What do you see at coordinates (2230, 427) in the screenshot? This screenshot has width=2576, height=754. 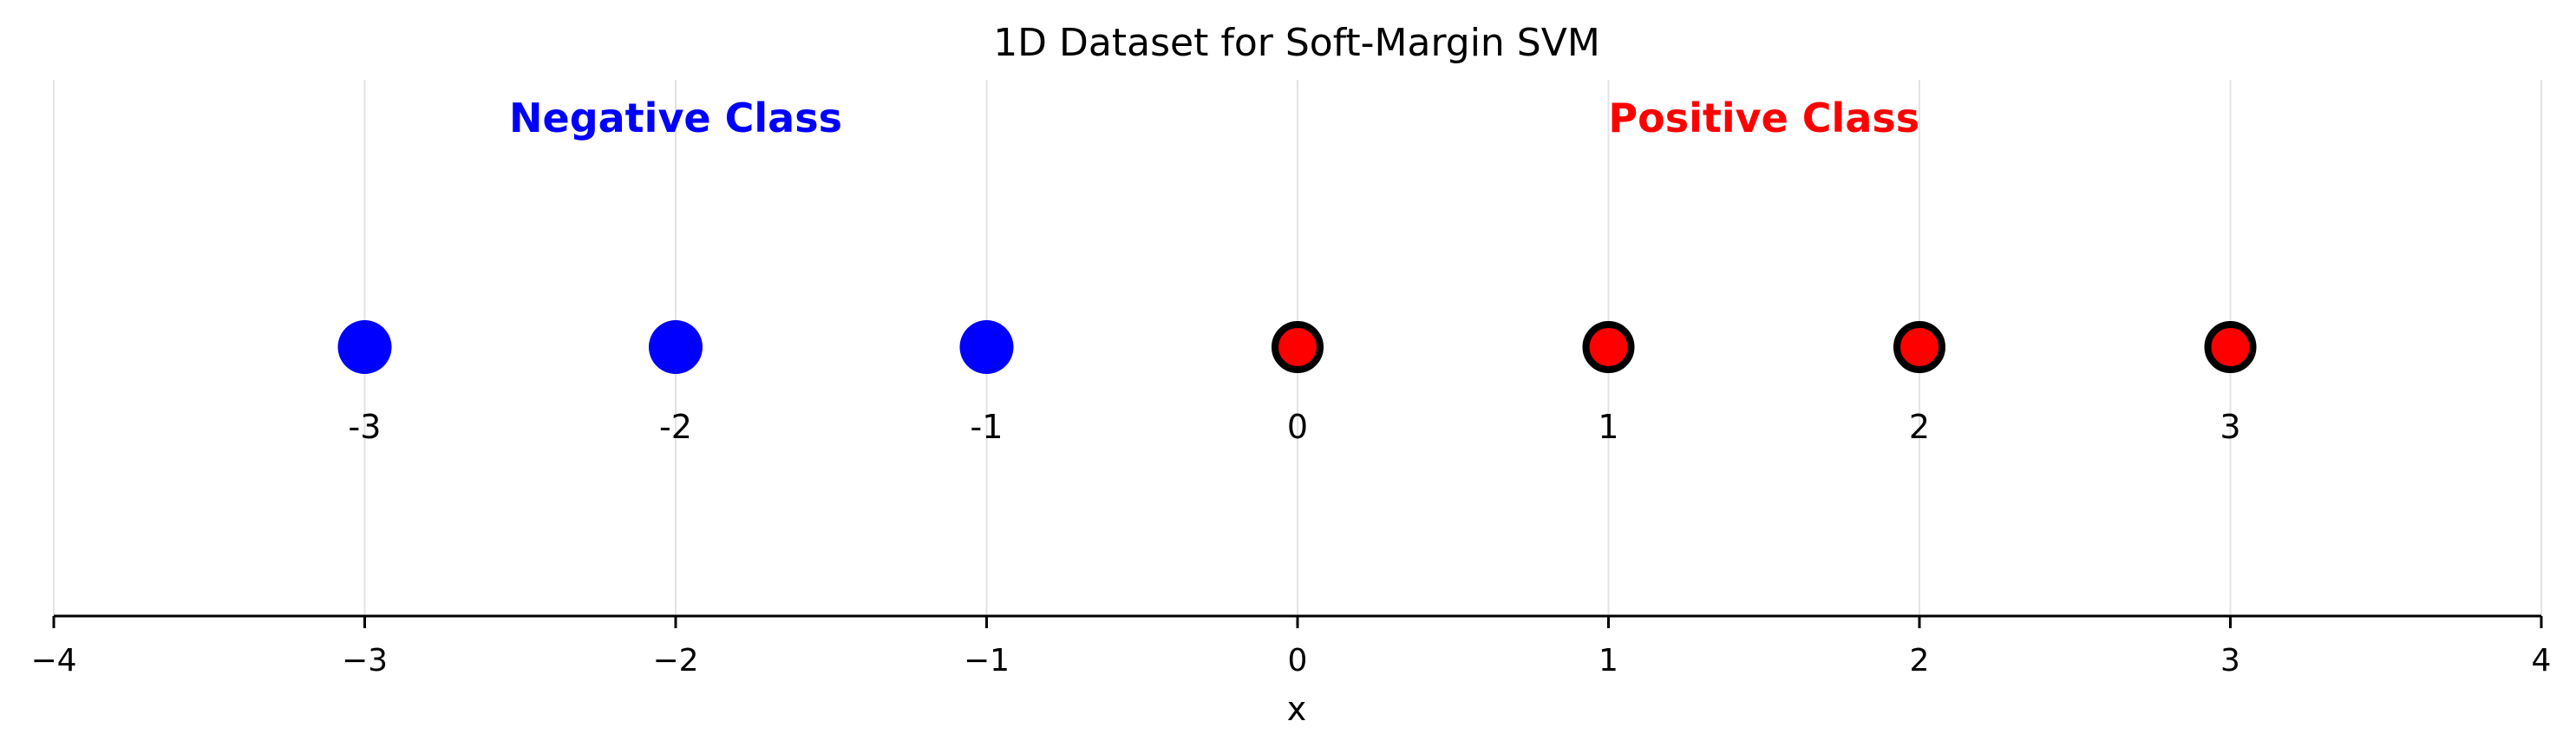 I see `data-point-label: 3` at bounding box center [2230, 427].